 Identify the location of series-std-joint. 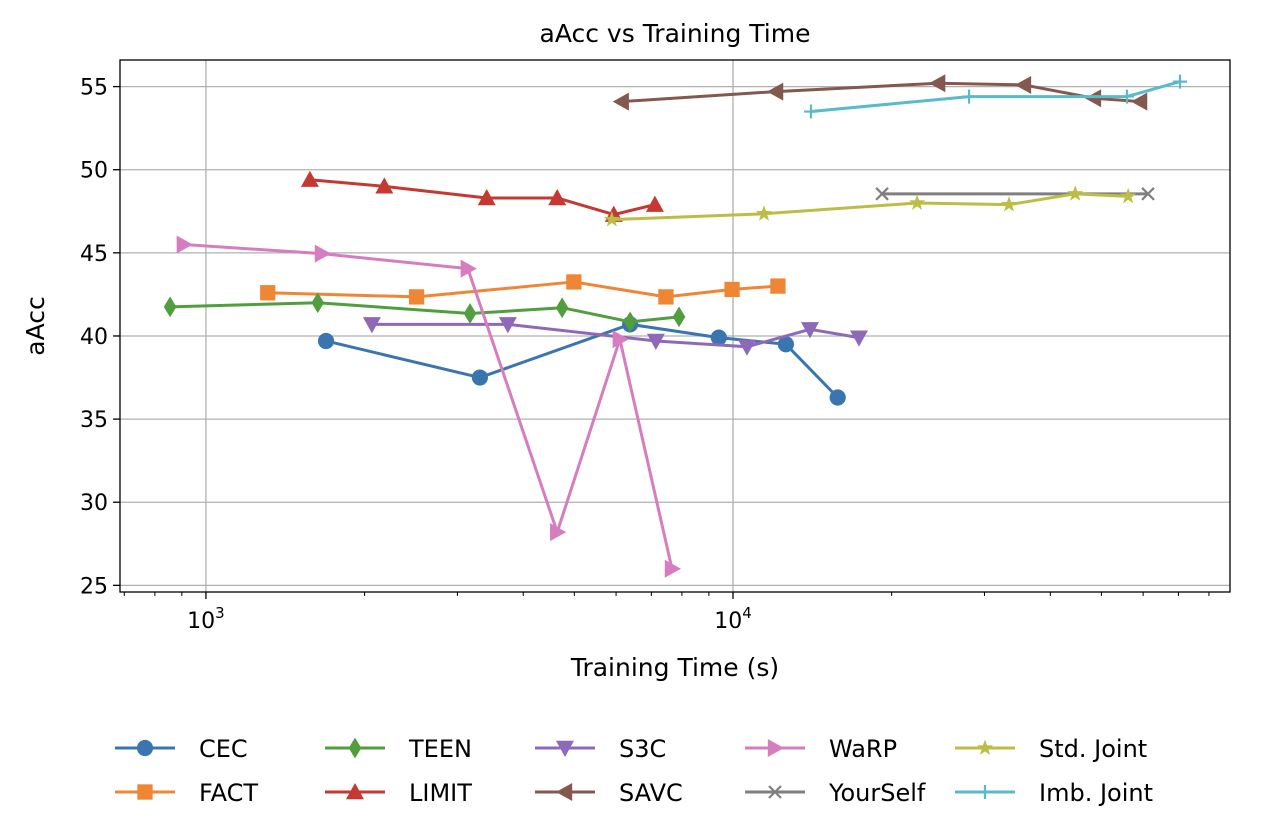
(870, 206).